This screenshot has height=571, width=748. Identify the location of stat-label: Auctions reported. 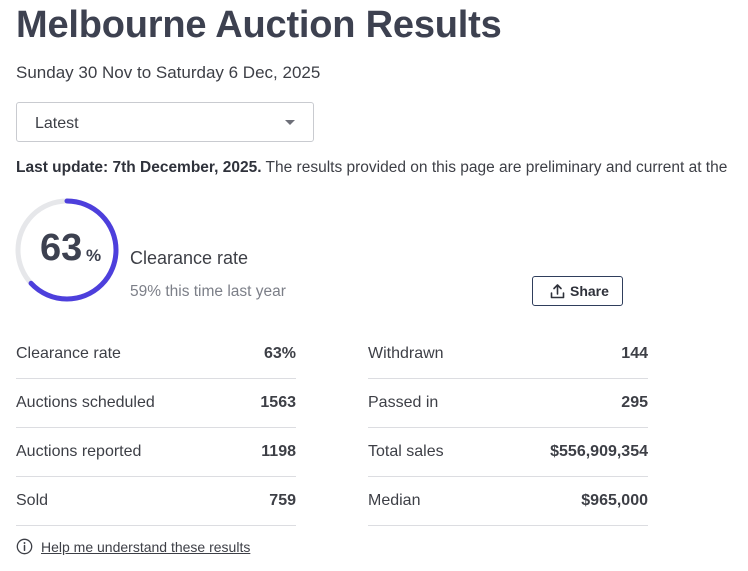
(79, 451).